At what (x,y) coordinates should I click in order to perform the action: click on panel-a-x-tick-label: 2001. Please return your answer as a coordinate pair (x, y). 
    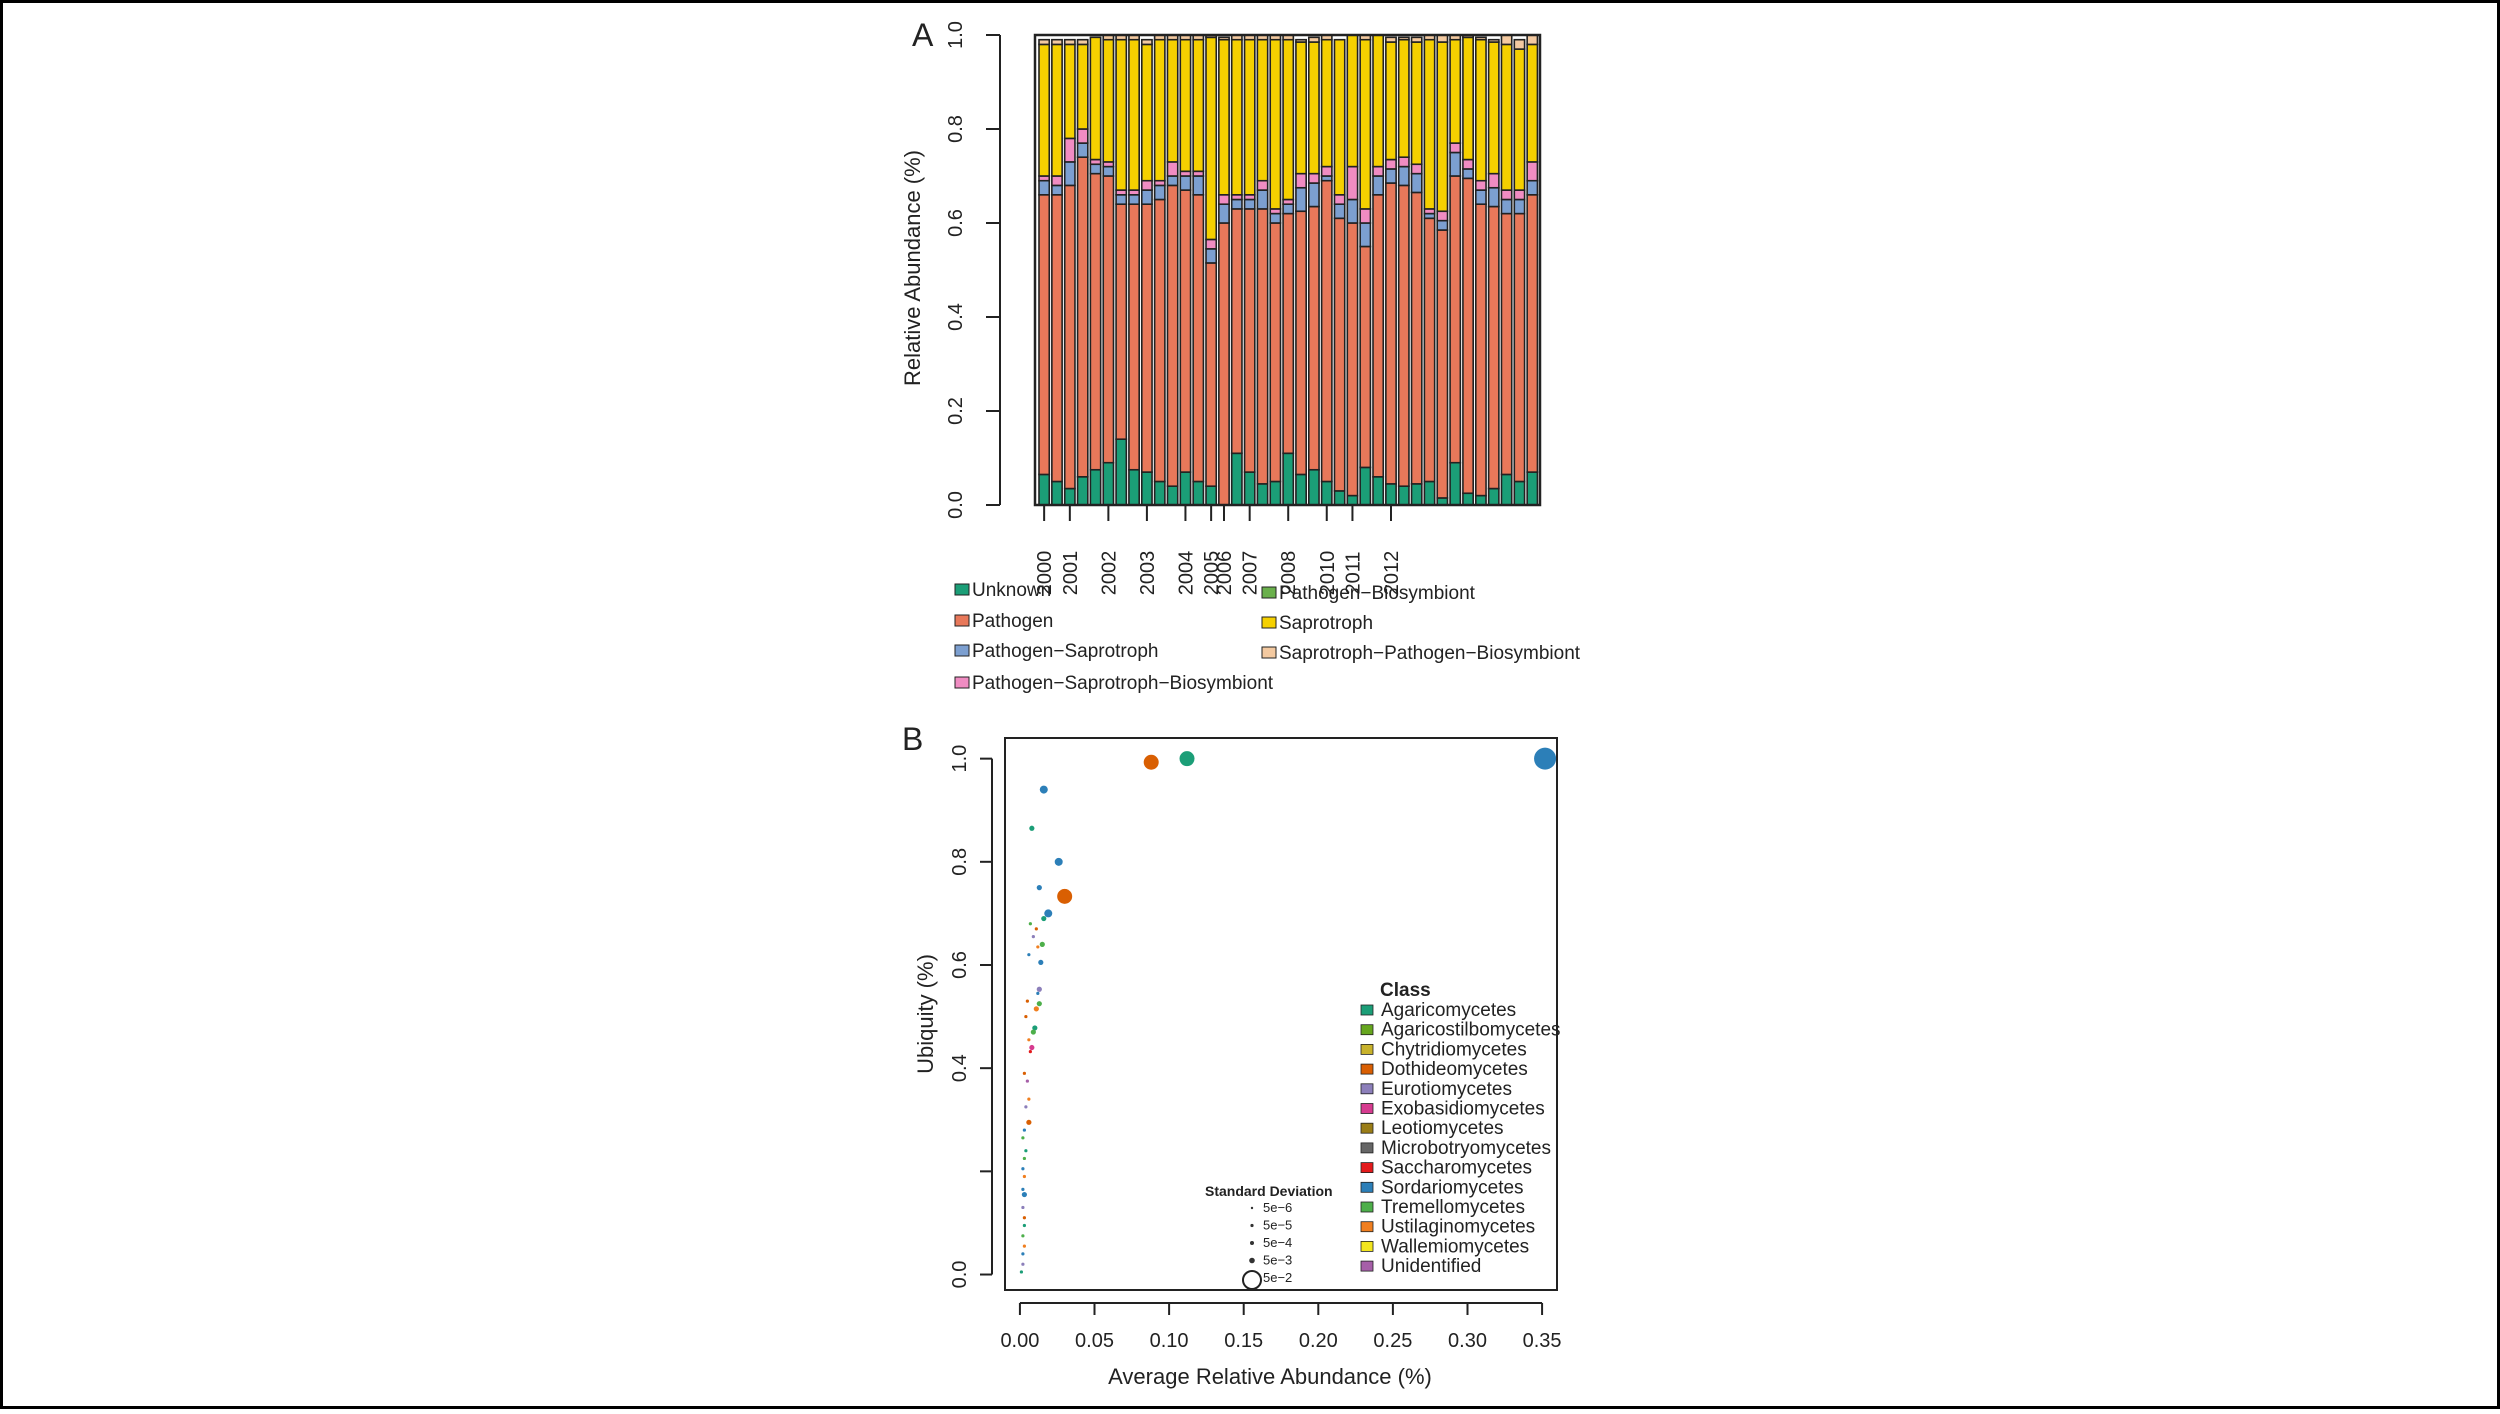
    Looking at the image, I should click on (1071, 573).